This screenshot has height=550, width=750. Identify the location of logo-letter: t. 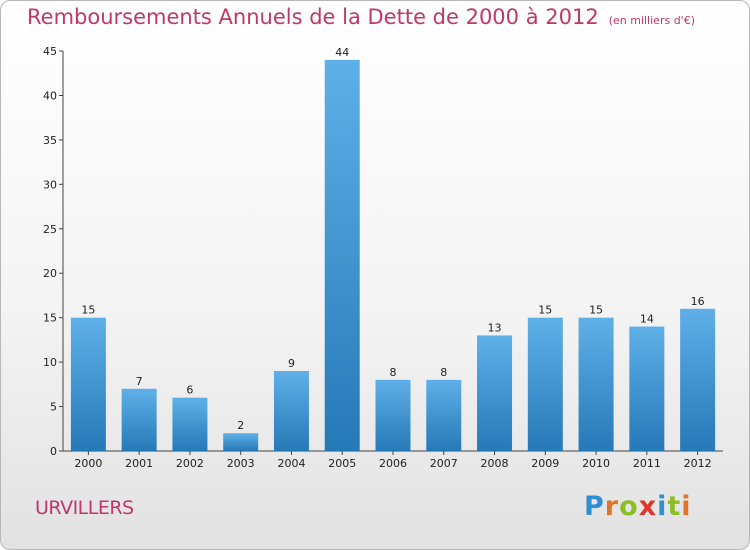
(674, 506).